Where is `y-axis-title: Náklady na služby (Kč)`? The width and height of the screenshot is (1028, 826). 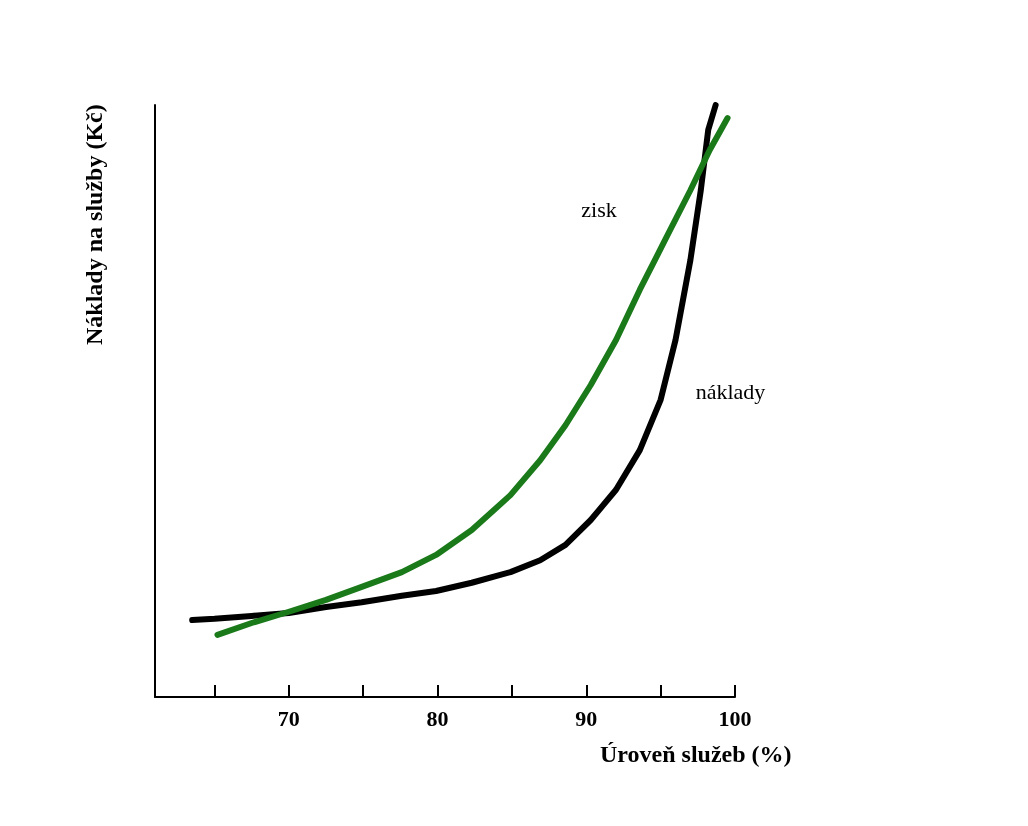 y-axis-title: Náklady na služby (Kč) is located at coordinates (94, 224).